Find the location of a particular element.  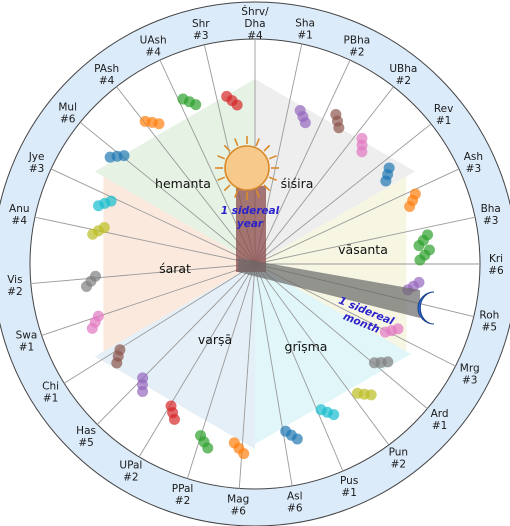

label-line: PPal is located at coordinates (183, 489).